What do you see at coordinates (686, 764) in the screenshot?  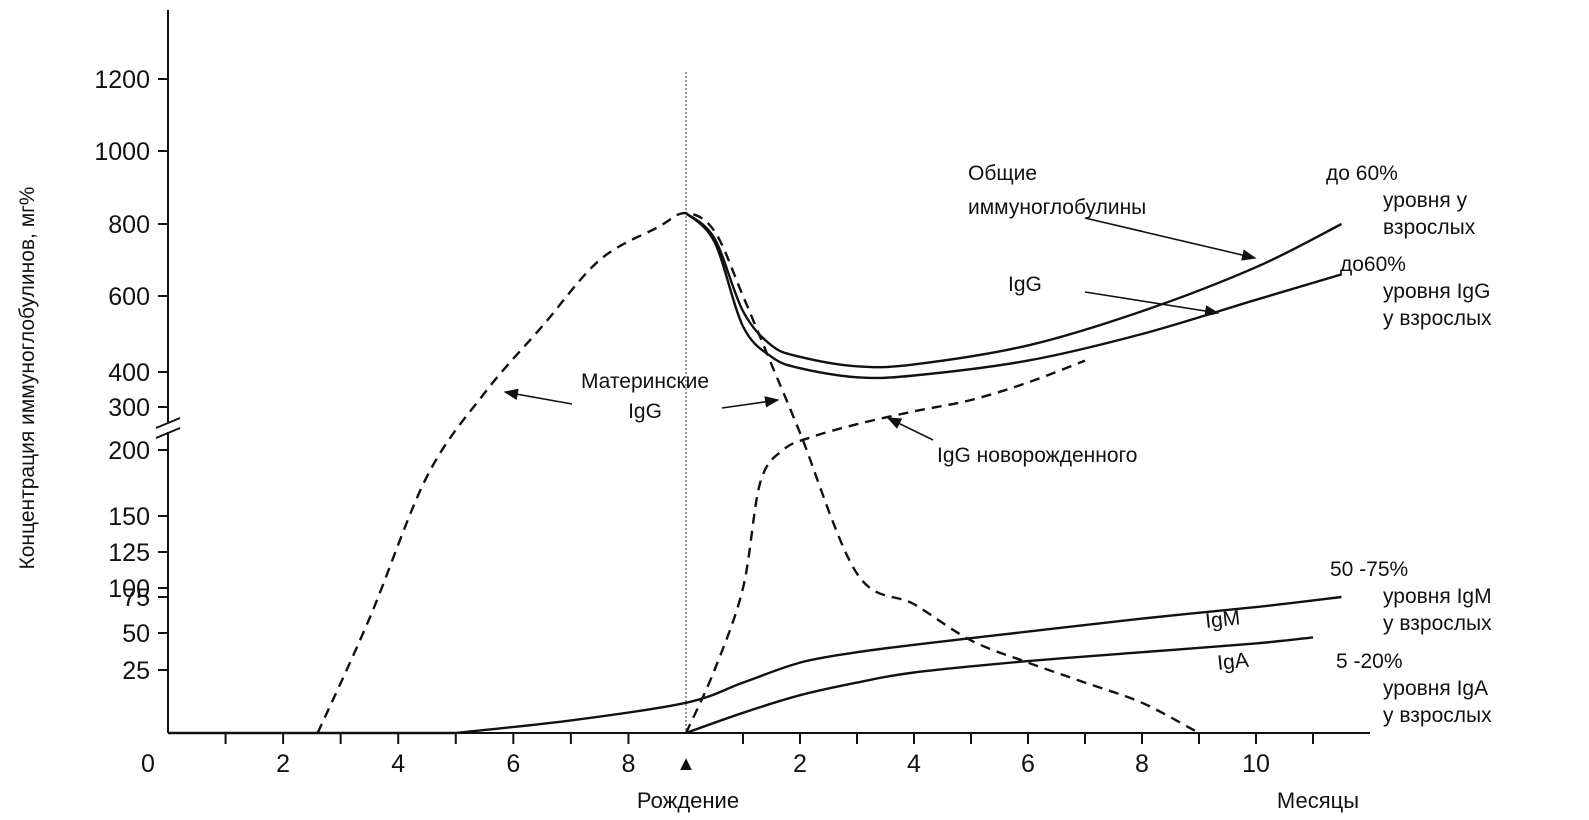 I see `birth-marker: ▲` at bounding box center [686, 764].